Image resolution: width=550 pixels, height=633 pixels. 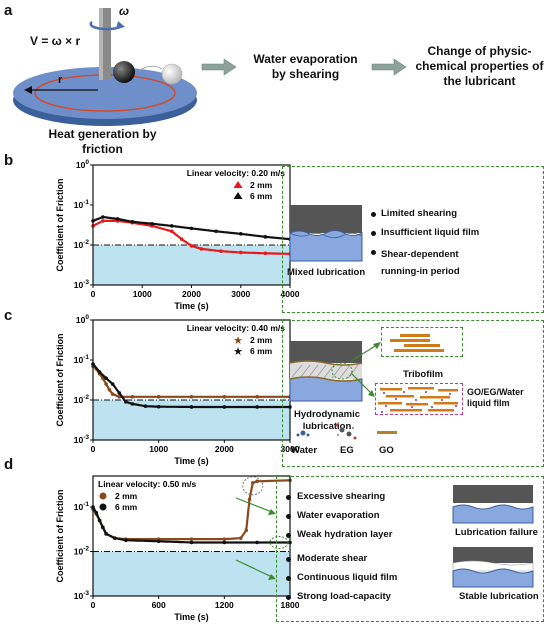 I want to click on bullet-excessive-shearing: Excessive shearing, so click(x=341, y=496).